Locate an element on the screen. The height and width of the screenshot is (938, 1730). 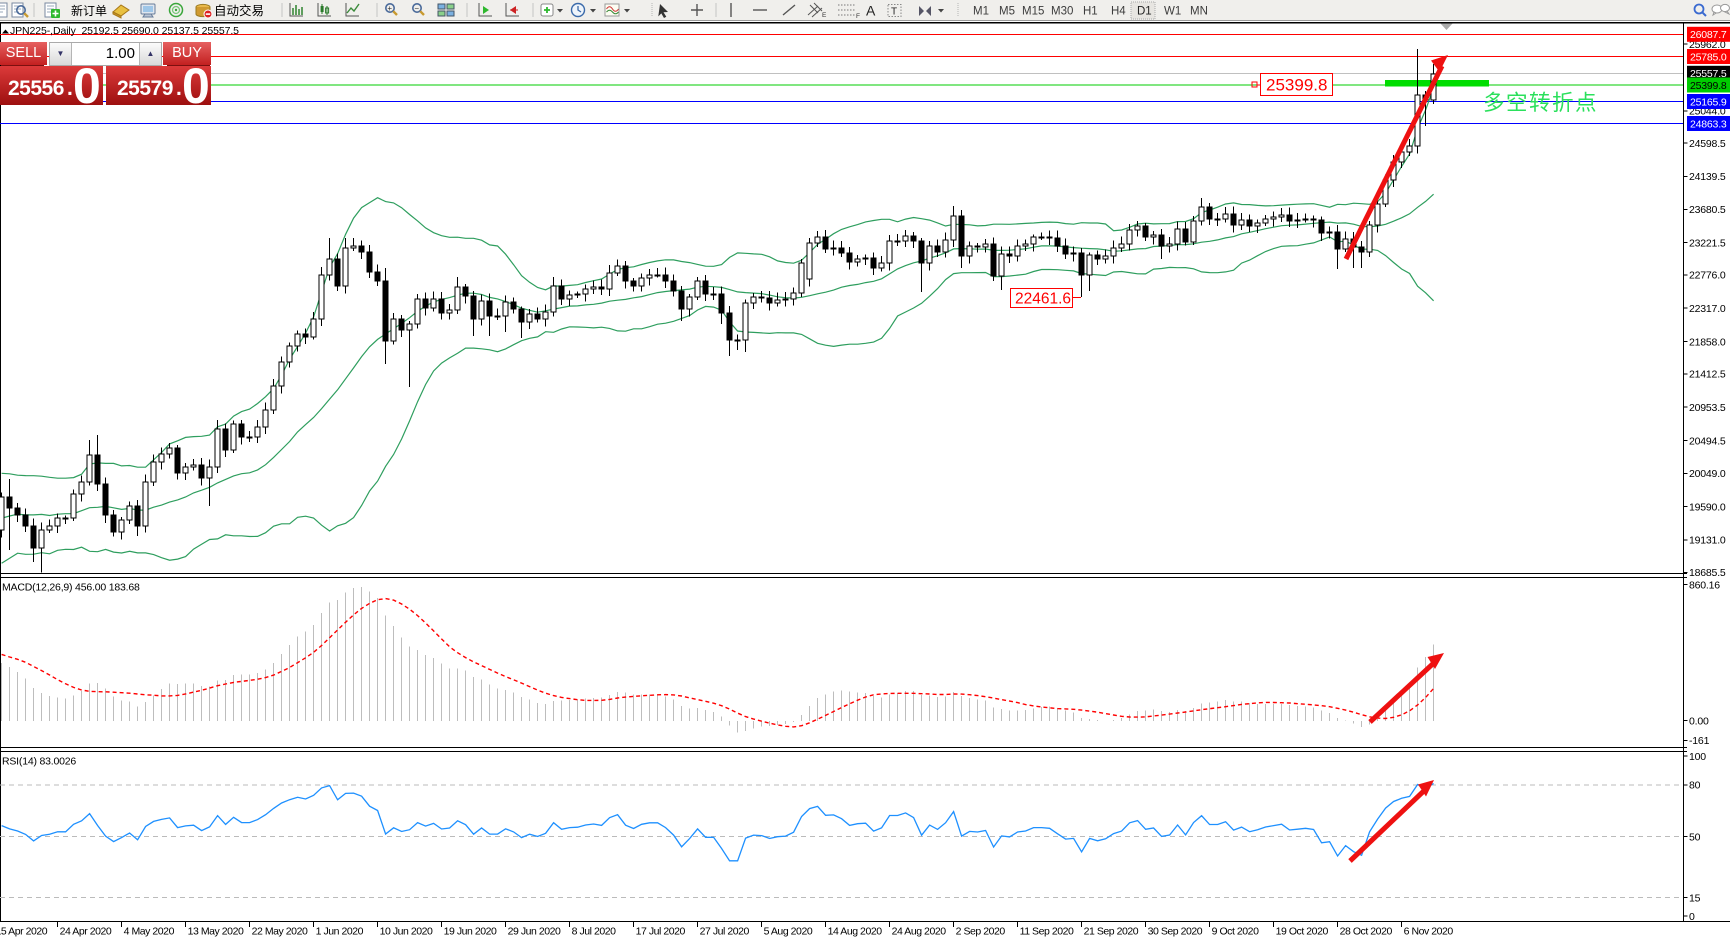
svg-text: A is located at coordinates (871, 11).